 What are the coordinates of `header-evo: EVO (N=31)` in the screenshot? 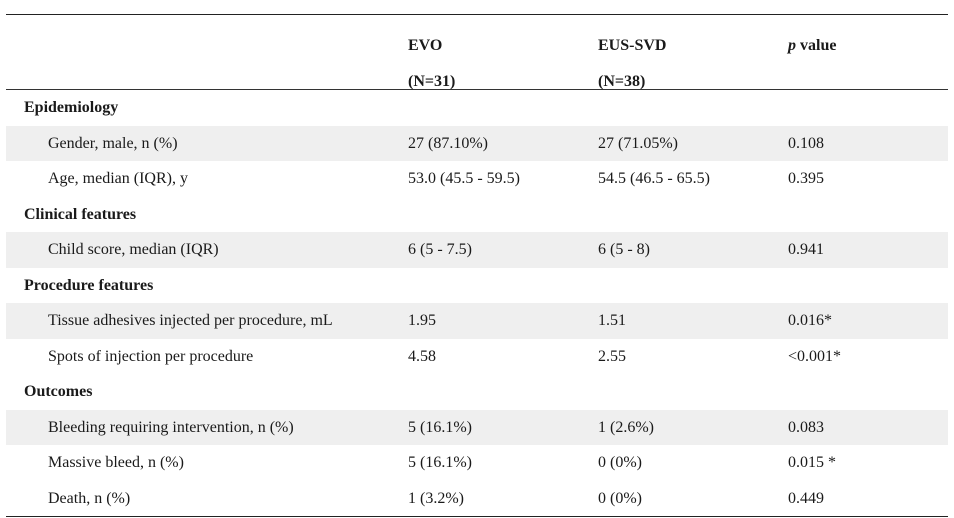 It's located at (431, 64).